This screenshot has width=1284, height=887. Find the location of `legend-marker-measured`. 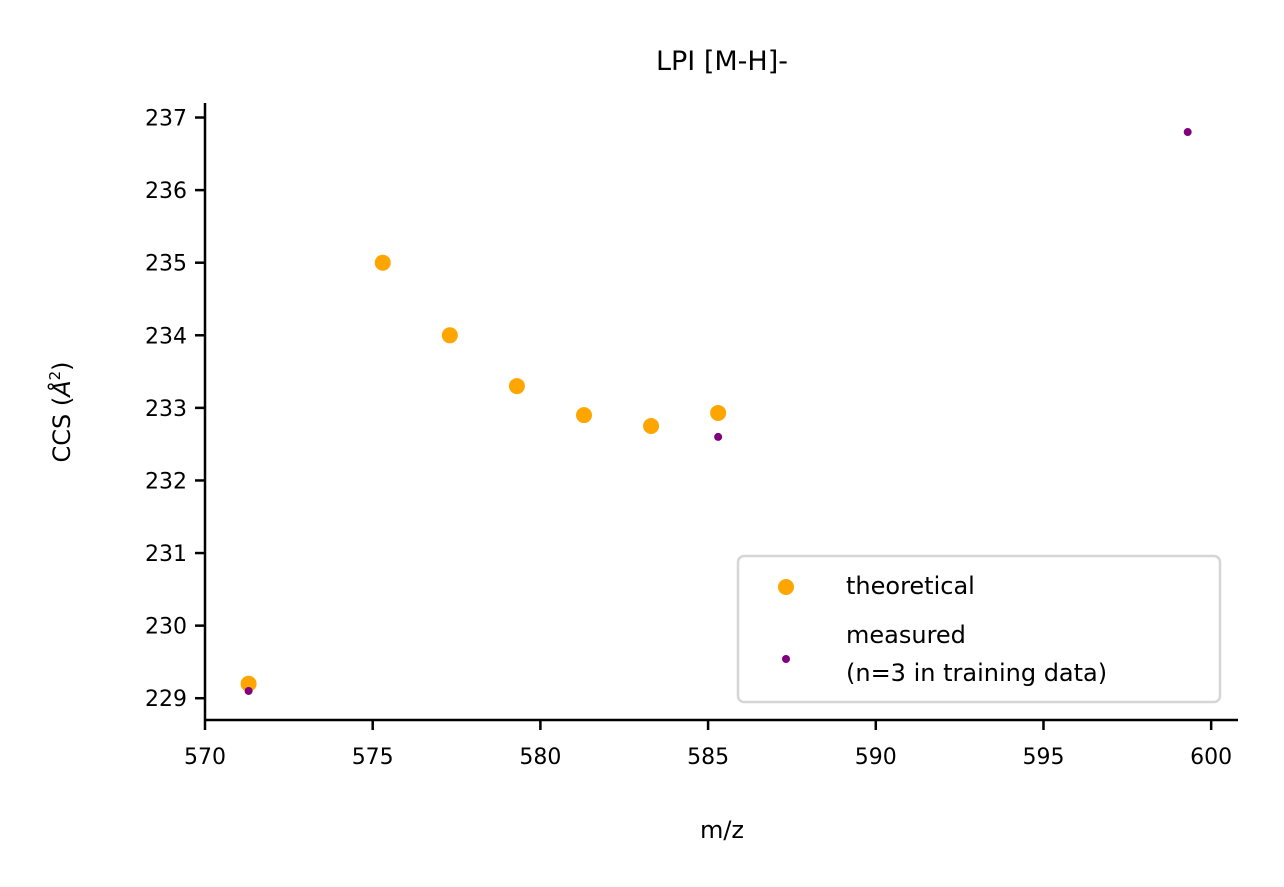

legend-marker-measured is located at coordinates (786, 659).